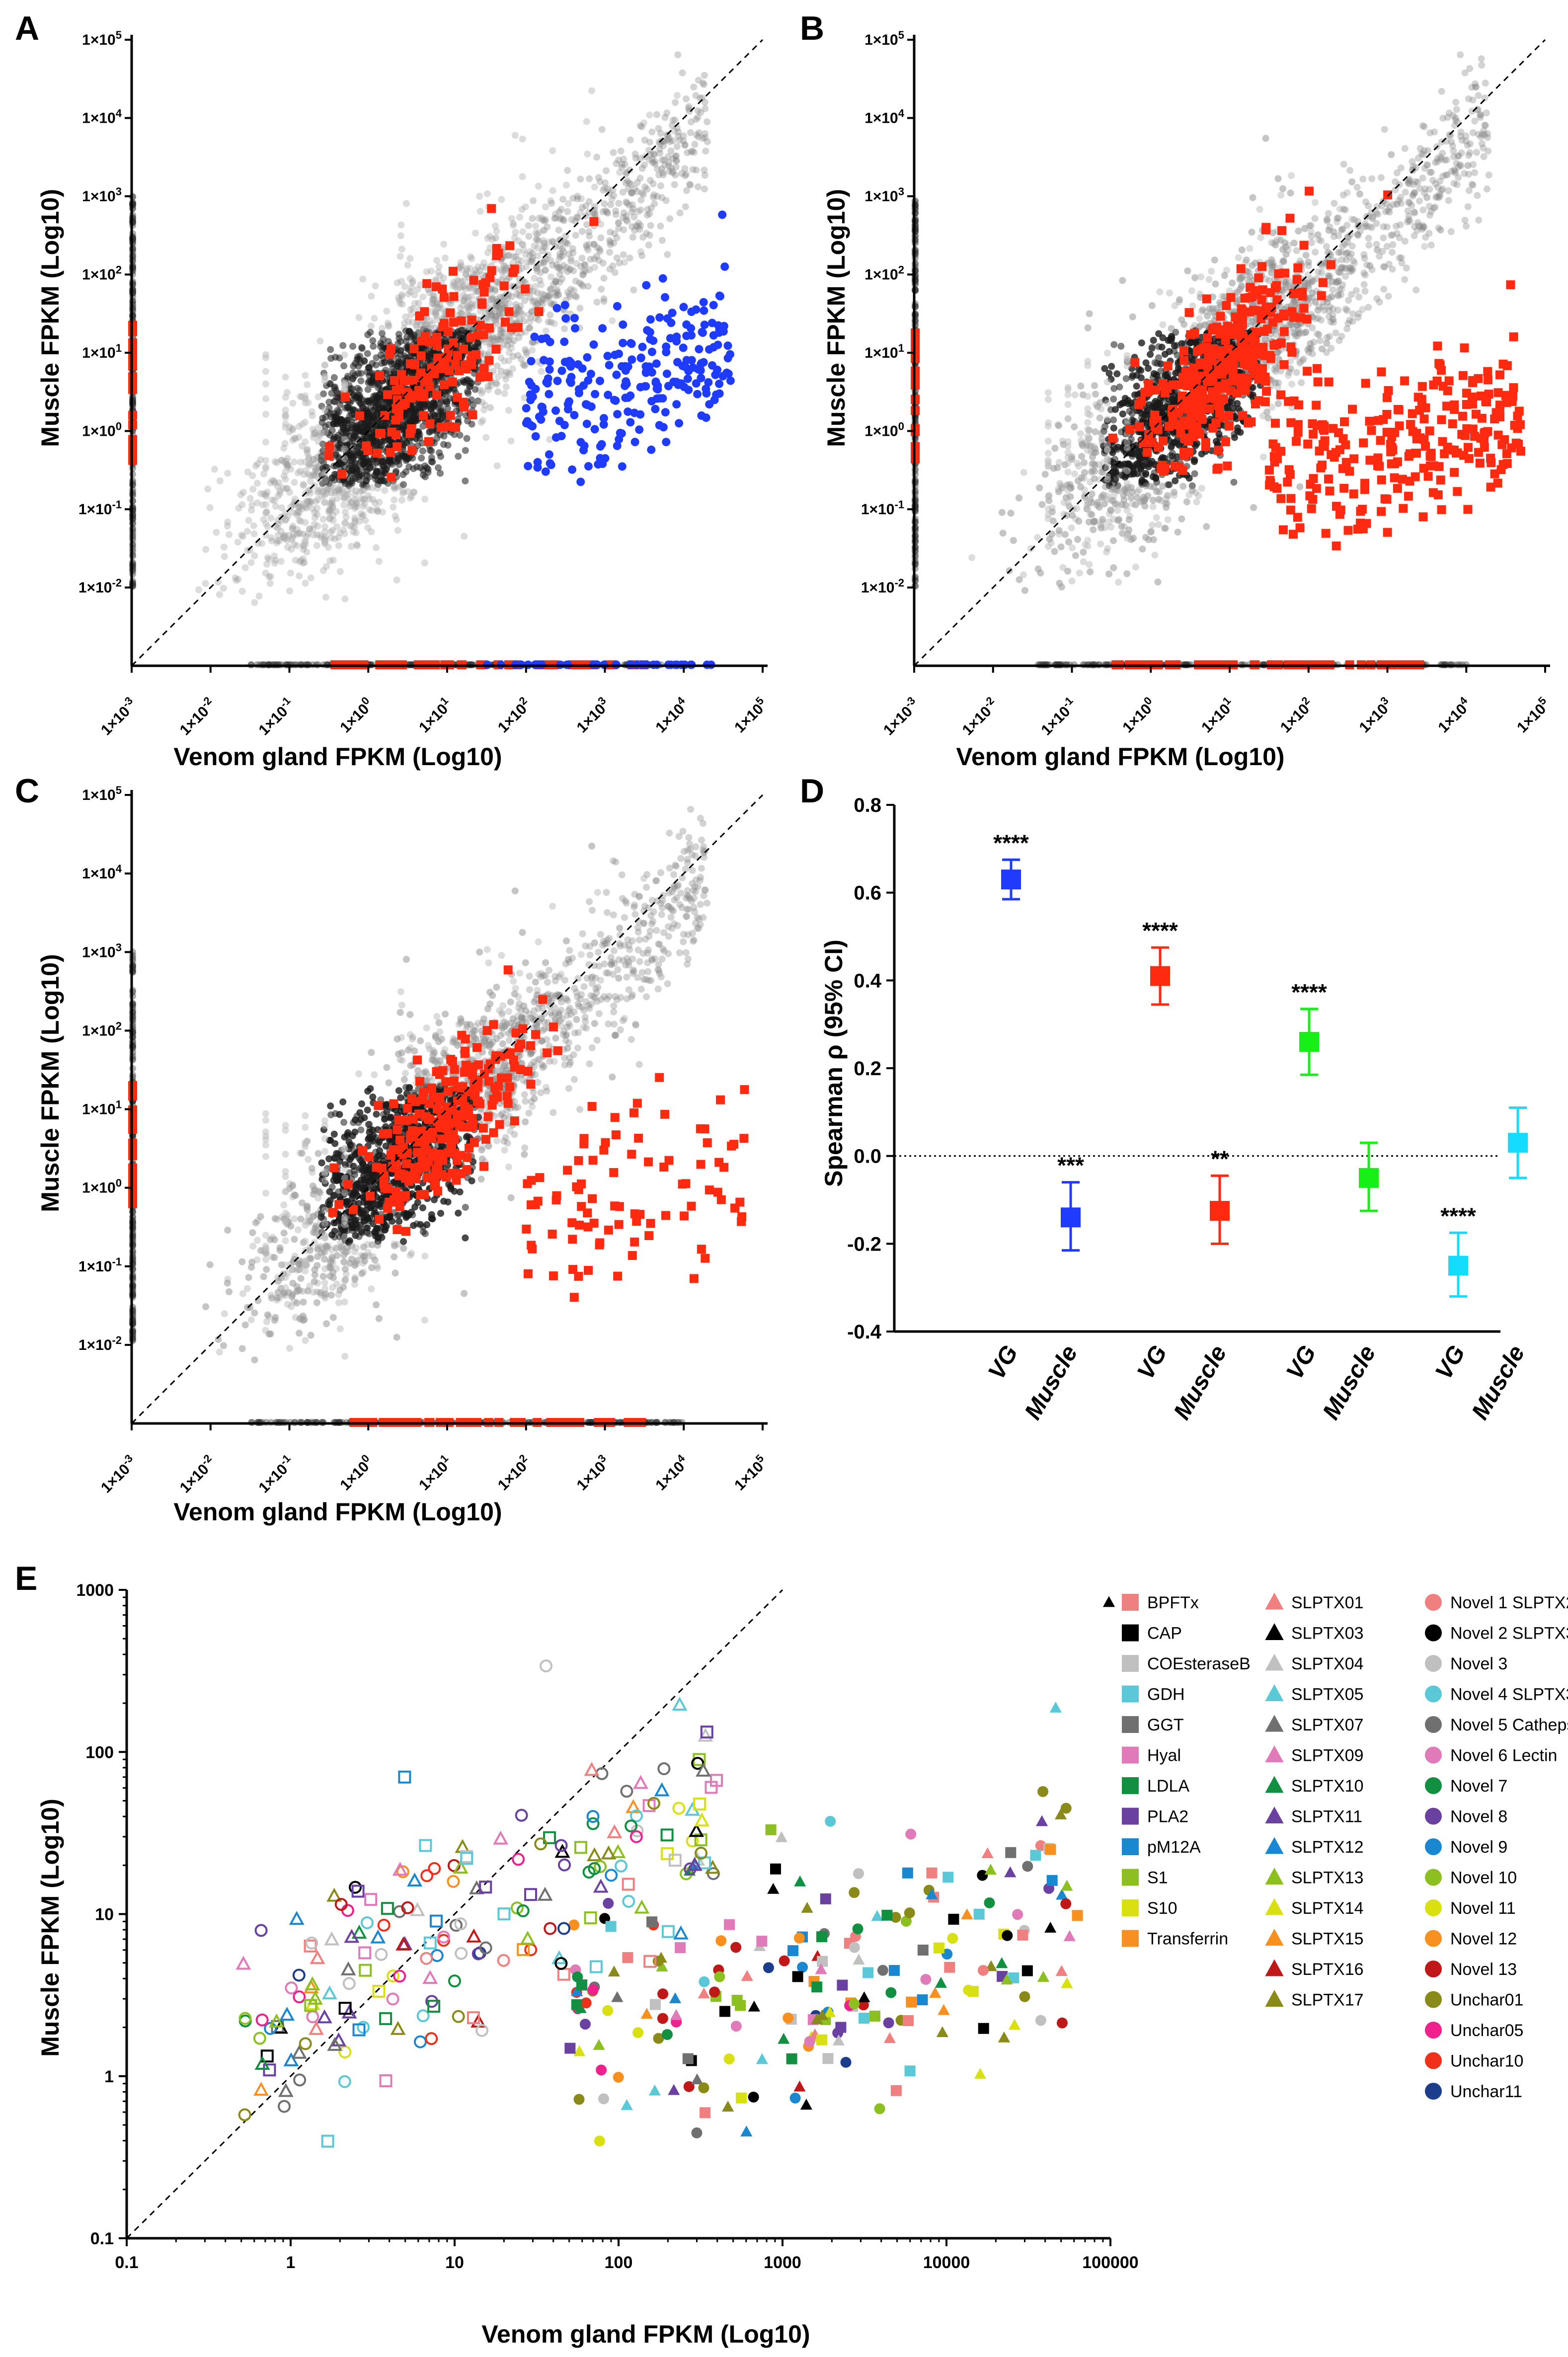 The width and height of the screenshot is (1568, 2357). I want to click on x-tick-label: 1×105, so click(750, 715).